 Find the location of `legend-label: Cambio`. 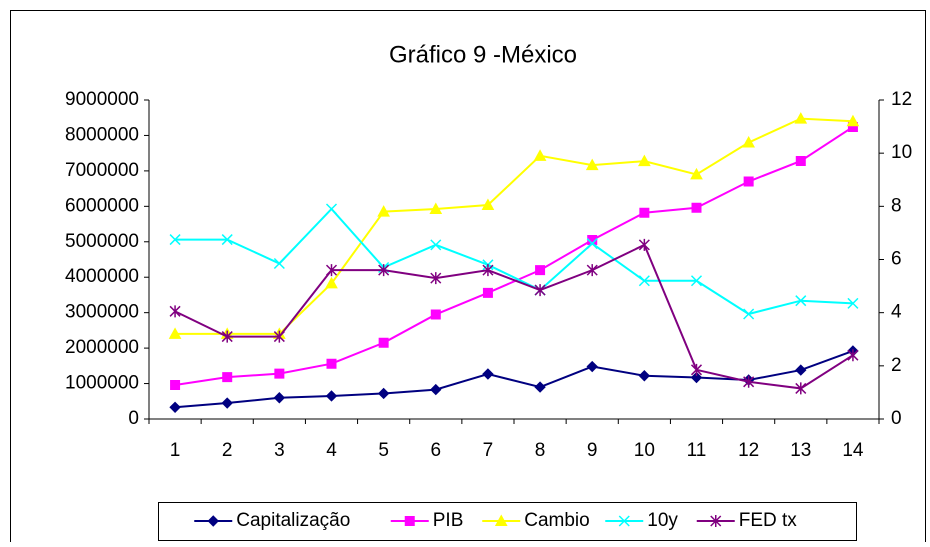

legend-label: Cambio is located at coordinates (556, 520).